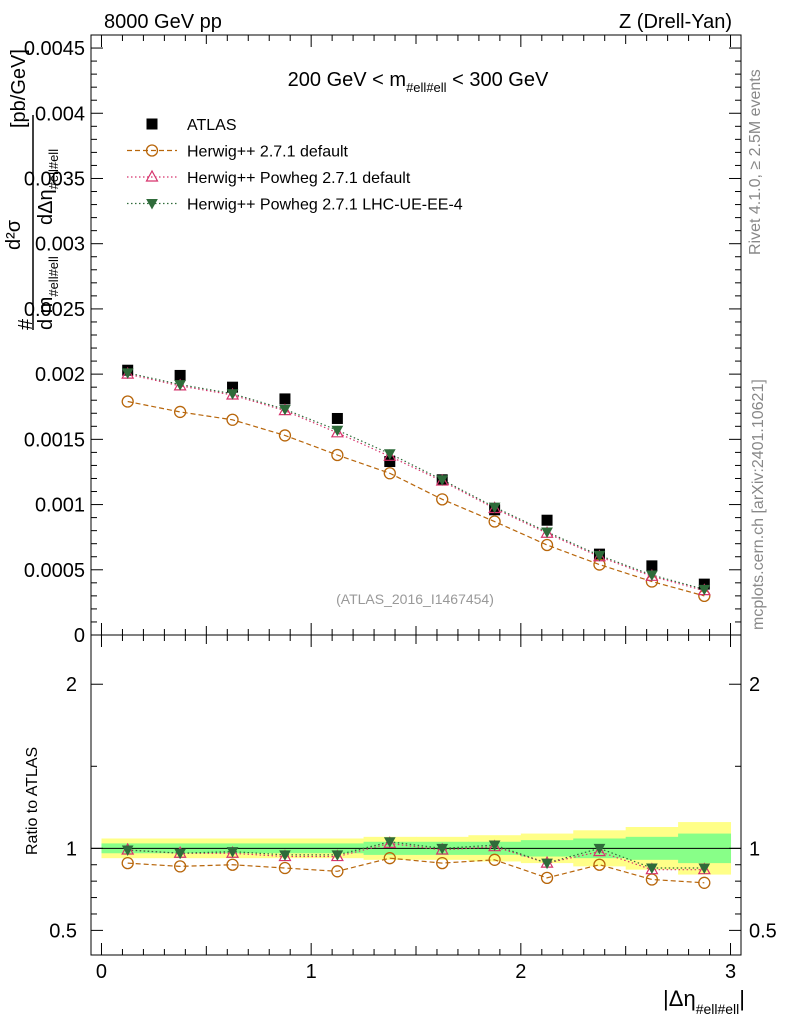 The height and width of the screenshot is (1029, 786). I want to click on legend-label: ATLAS, so click(212, 125).